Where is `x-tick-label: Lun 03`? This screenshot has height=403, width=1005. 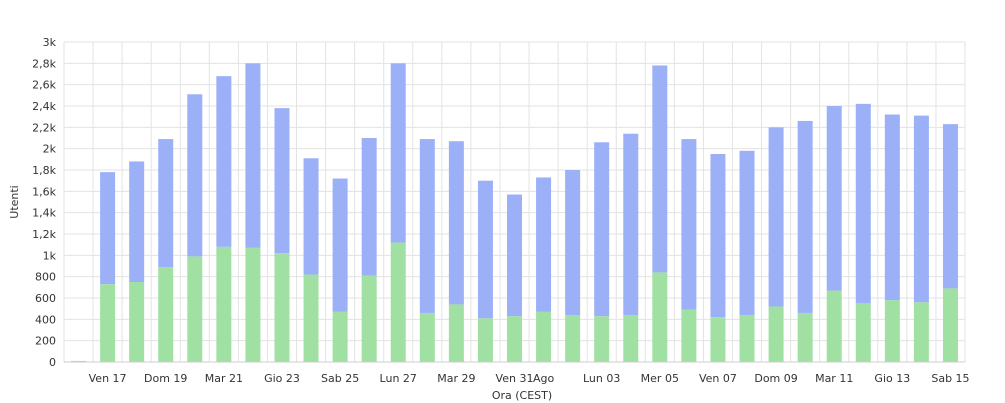 x-tick-label: Lun 03 is located at coordinates (601, 378).